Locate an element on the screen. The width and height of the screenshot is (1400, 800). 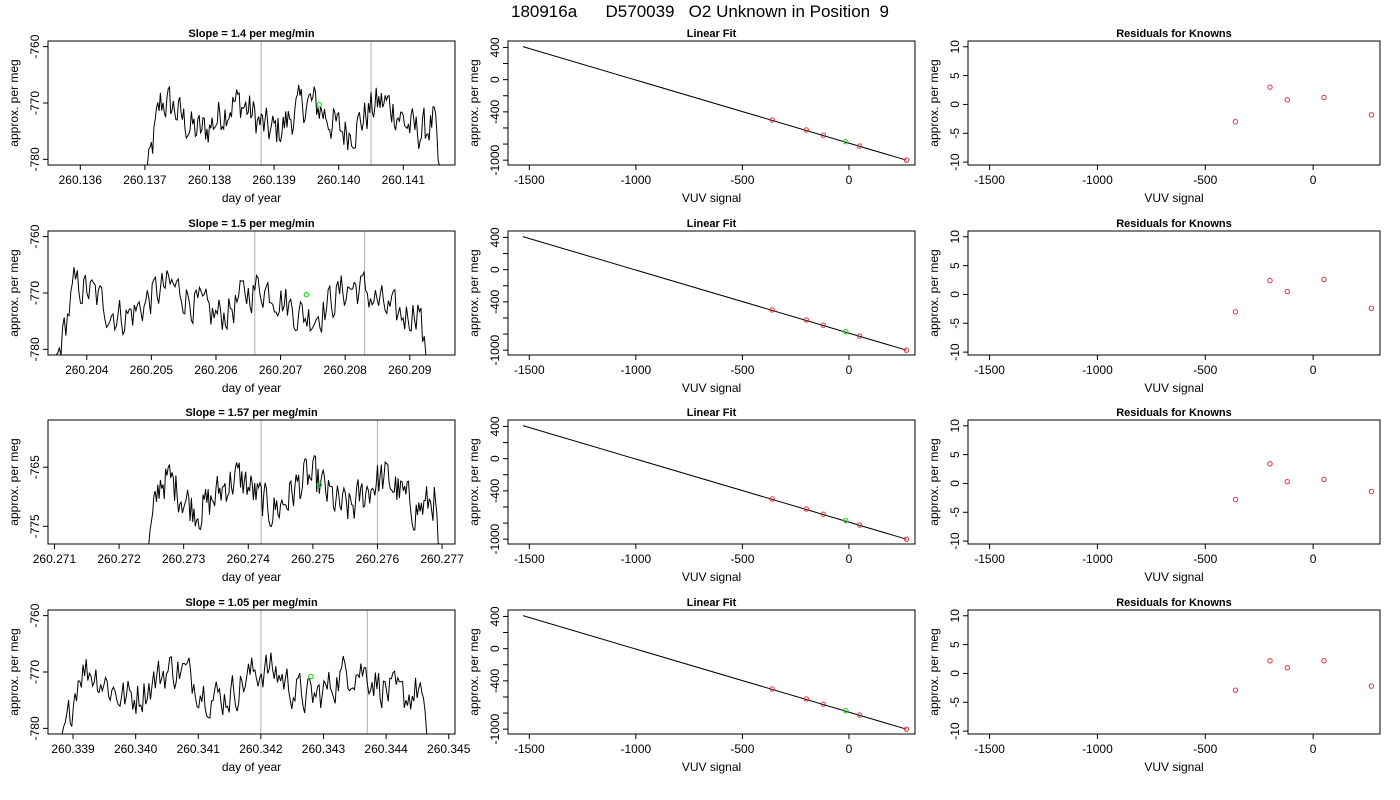
r2-linear-fit-ytick-label: 0 is located at coordinates (495, 269).